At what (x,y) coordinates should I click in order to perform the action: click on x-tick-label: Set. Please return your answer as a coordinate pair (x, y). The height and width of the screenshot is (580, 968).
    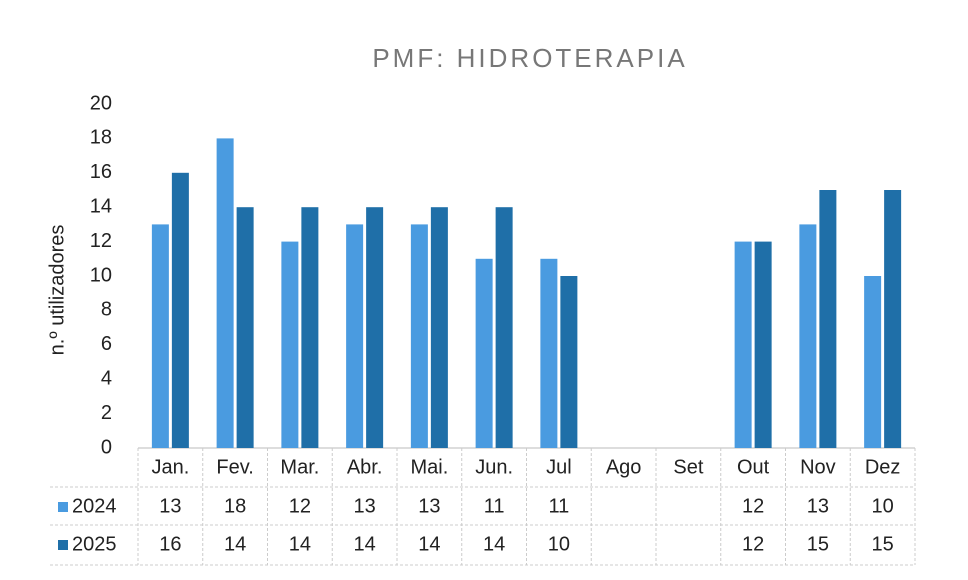
    Looking at the image, I should click on (688, 467).